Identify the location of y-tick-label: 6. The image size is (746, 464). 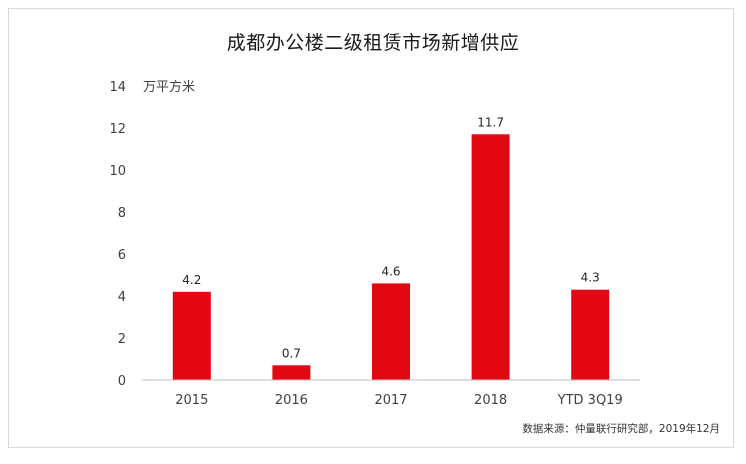
(122, 255).